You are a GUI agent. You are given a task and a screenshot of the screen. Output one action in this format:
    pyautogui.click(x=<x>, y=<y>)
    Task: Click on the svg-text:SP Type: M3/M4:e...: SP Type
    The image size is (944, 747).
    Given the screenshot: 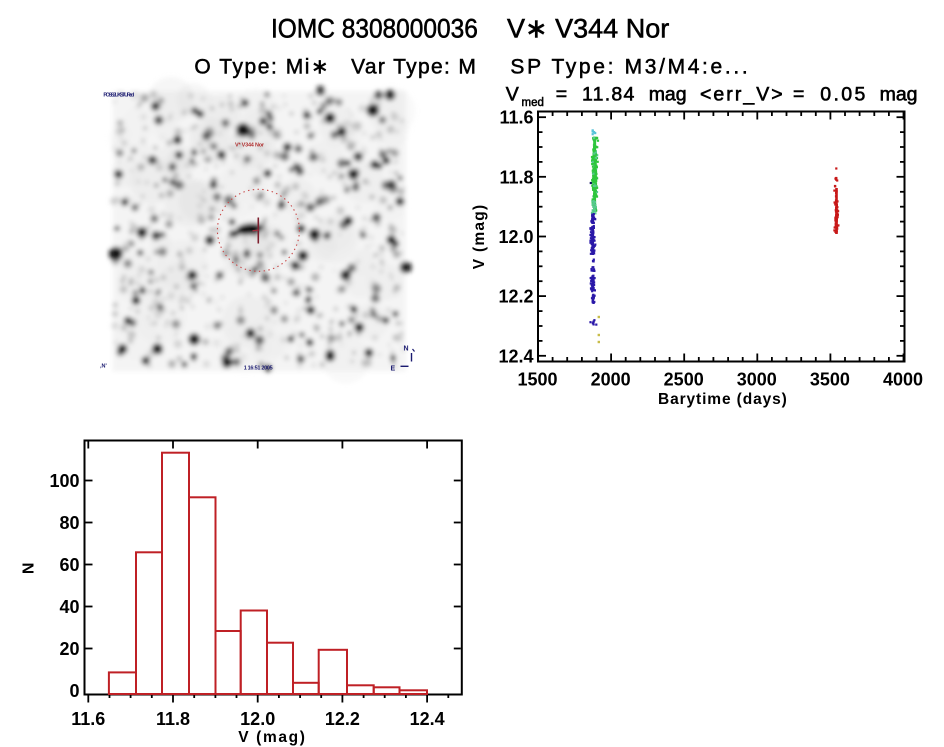 What is the action you would take?
    pyautogui.click(x=628, y=66)
    